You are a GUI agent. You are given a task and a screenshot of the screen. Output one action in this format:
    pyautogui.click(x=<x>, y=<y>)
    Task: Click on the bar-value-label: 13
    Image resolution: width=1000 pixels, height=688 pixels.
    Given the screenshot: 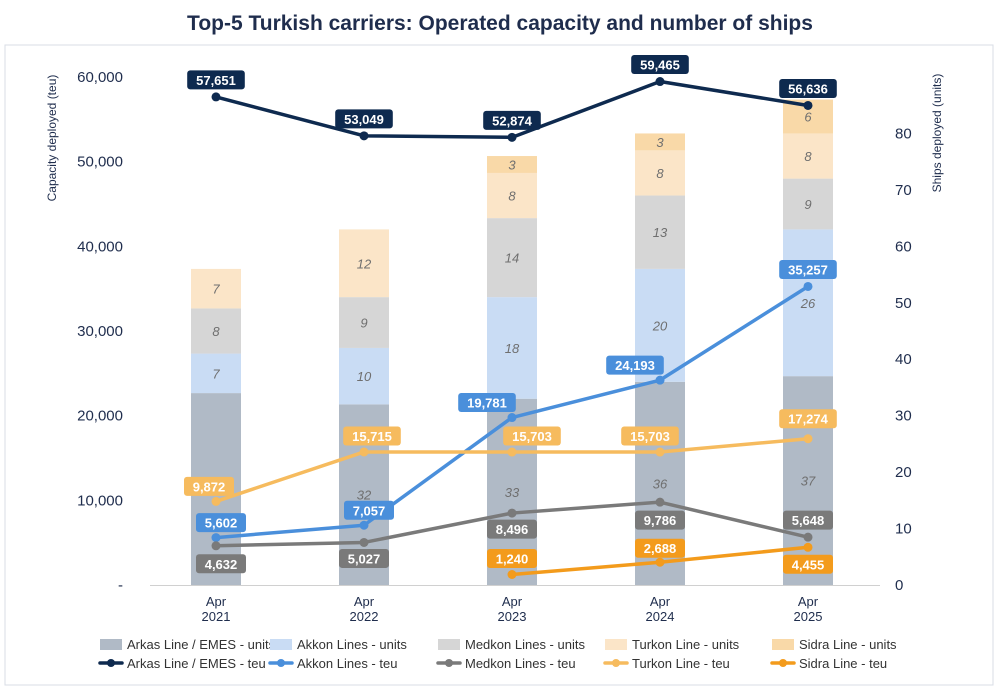 What is the action you would take?
    pyautogui.click(x=660, y=232)
    